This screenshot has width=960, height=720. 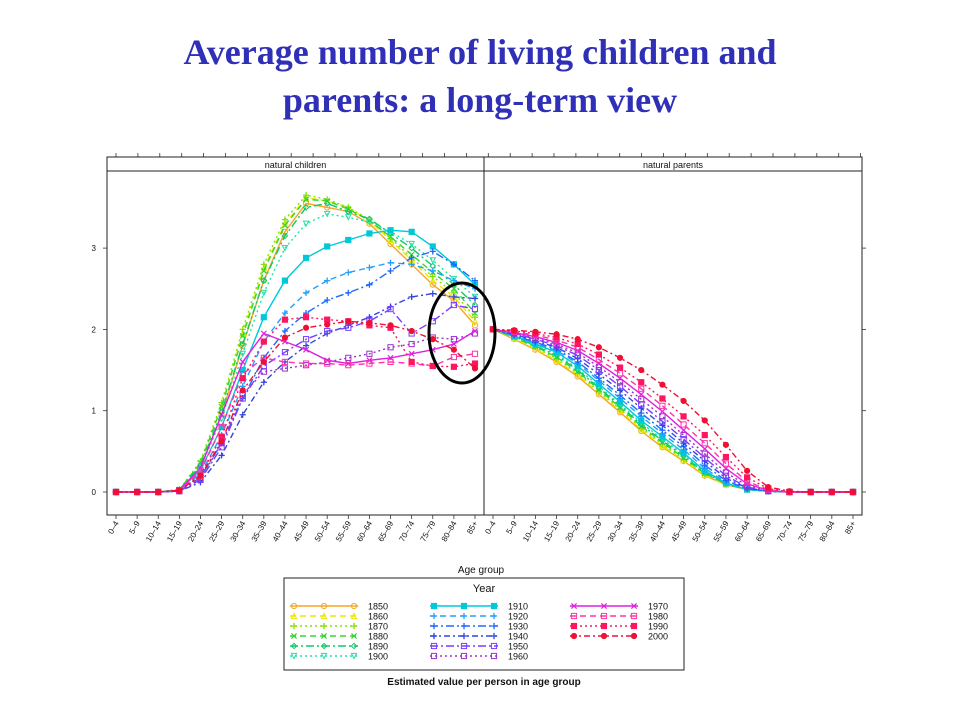 I want to click on series-line-1940, so click(x=672, y=410).